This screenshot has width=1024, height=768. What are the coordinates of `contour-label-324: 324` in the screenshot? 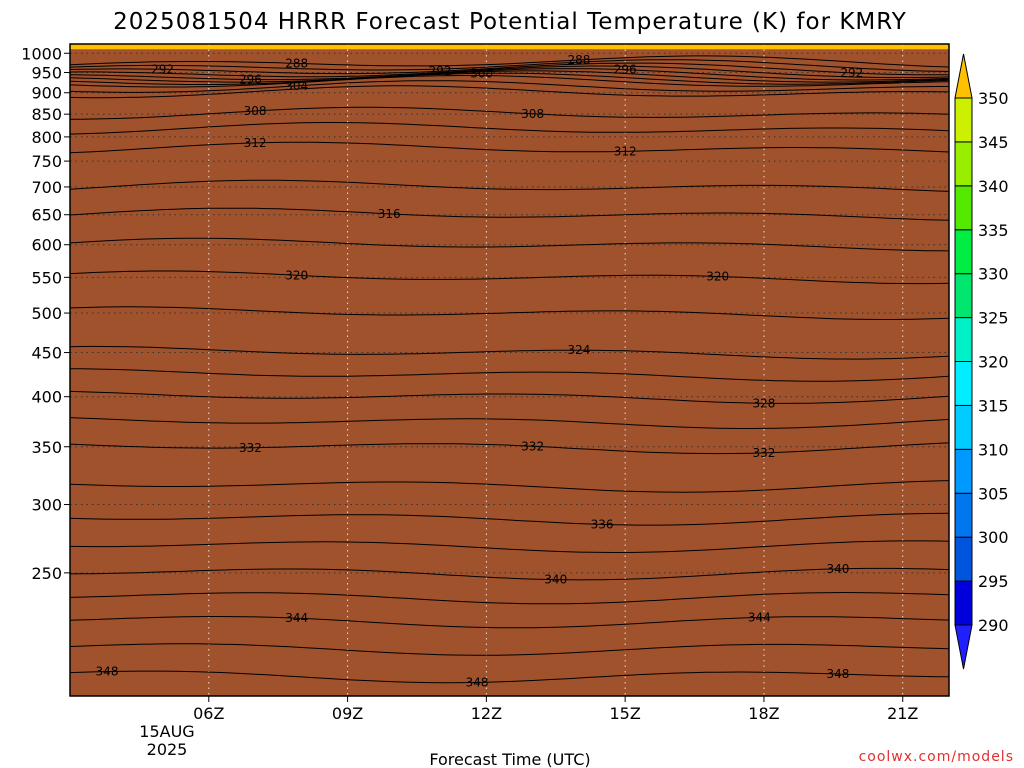 It's located at (578, 350).